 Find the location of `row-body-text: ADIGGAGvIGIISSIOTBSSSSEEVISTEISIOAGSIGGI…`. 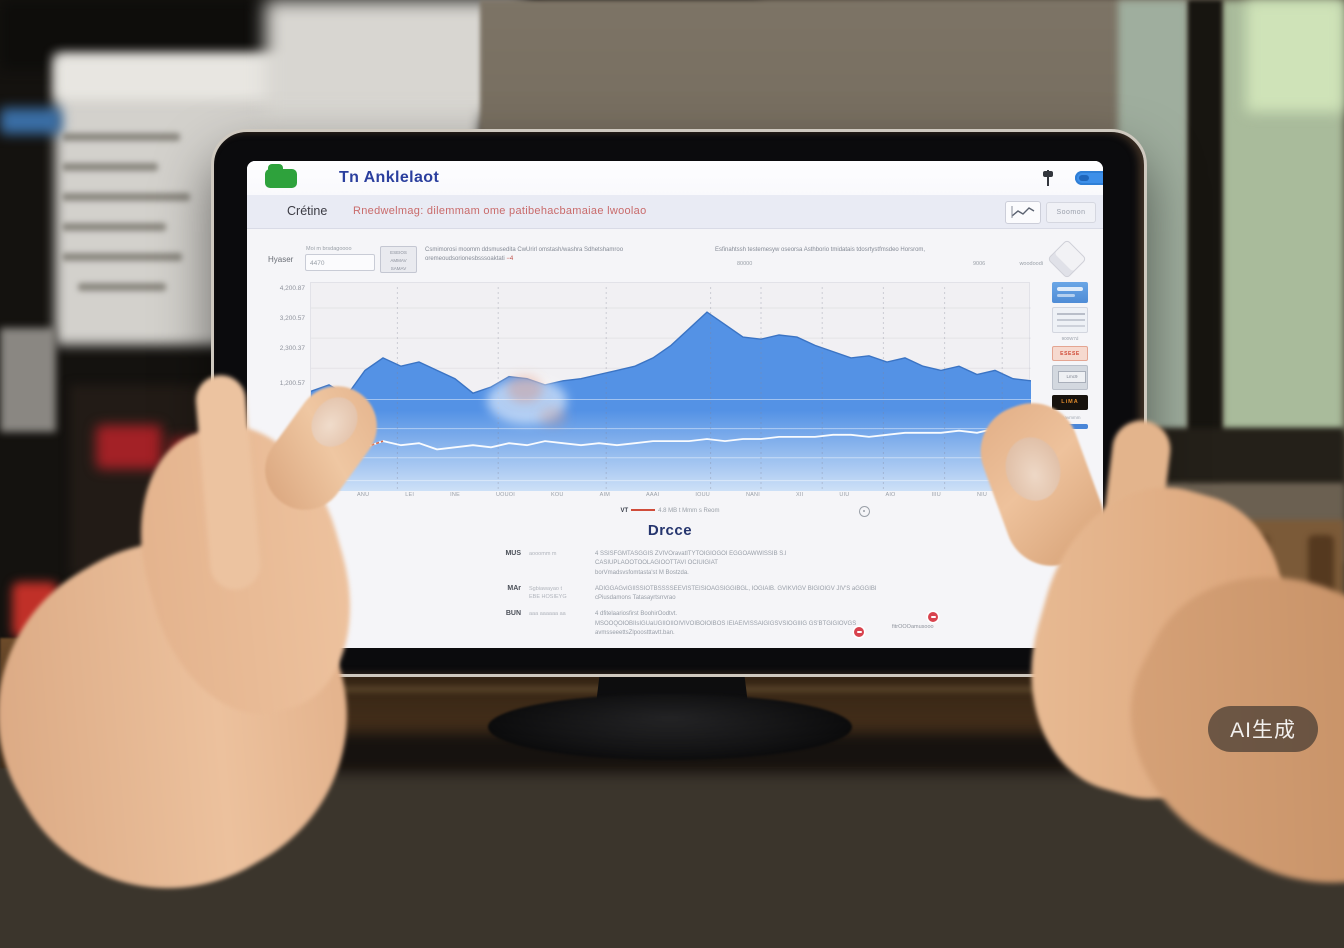

row-body-text: ADIGGAGvIGIISSIOTBSSSSEEVISTEISIOAGSIGGI… is located at coordinates (736, 593).